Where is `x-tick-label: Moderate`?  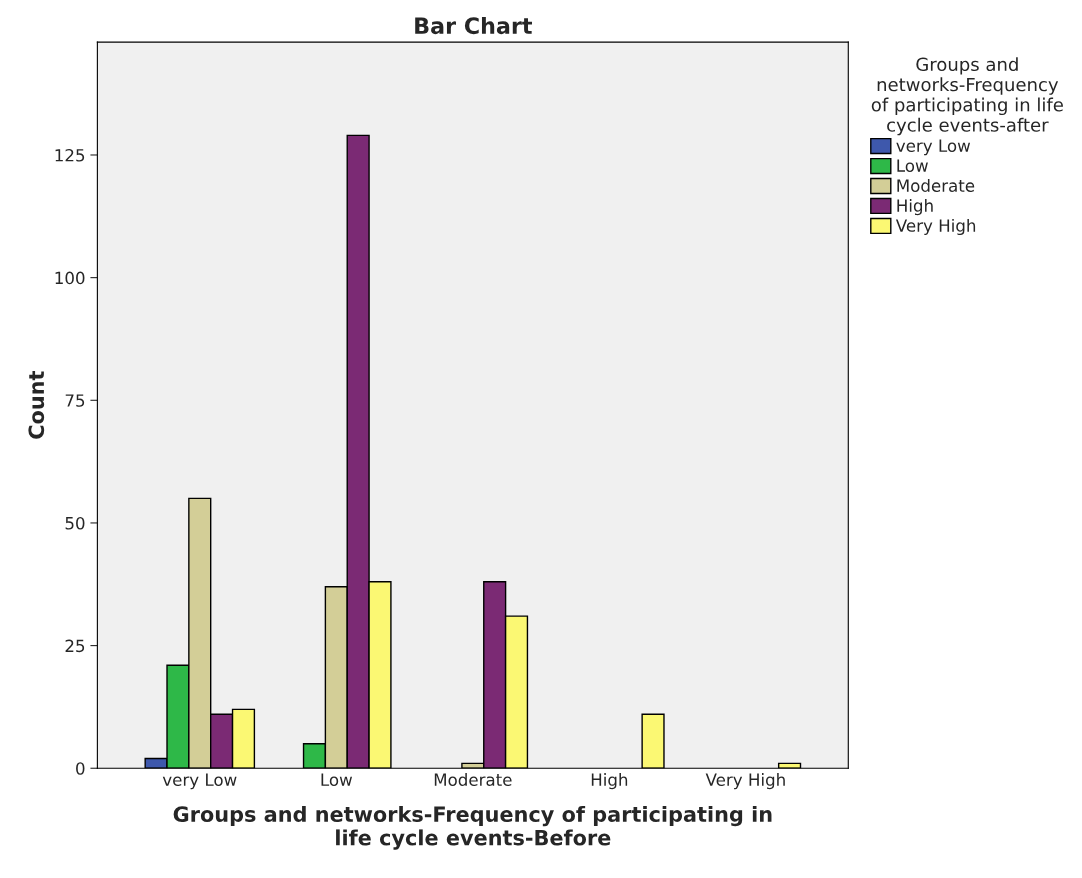 x-tick-label: Moderate is located at coordinates (473, 780).